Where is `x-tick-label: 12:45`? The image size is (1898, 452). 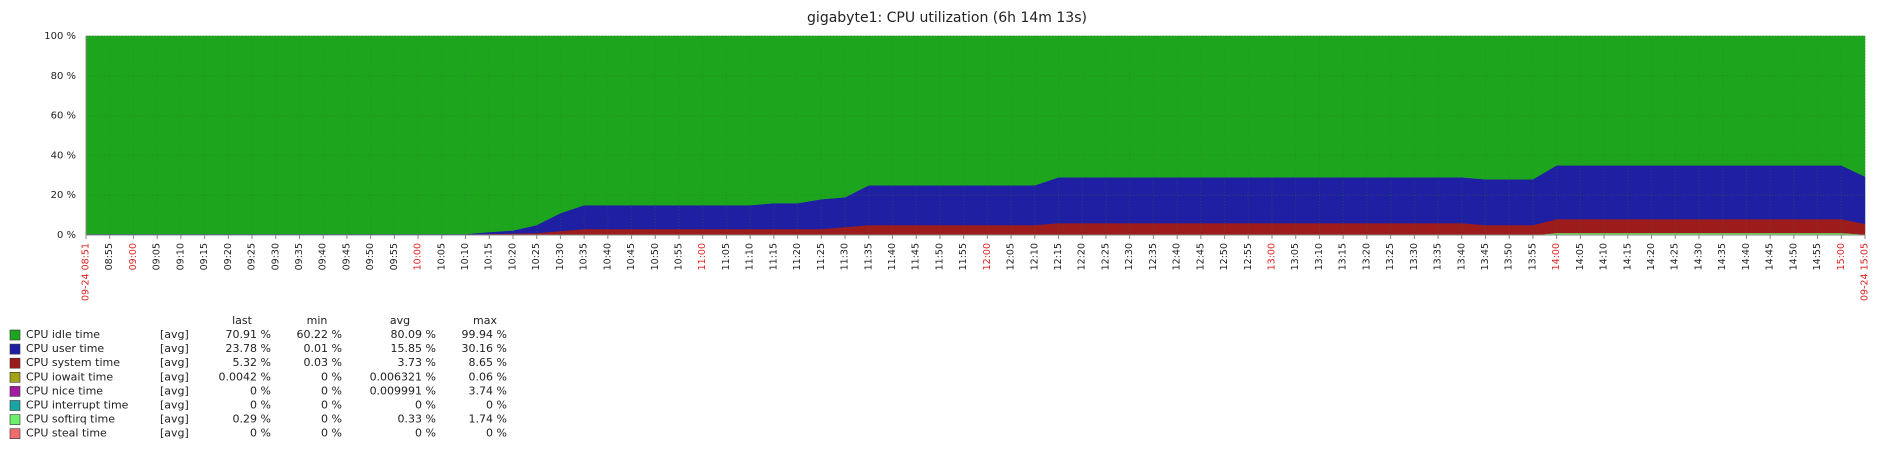
x-tick-label: 12:45 is located at coordinates (1200, 256).